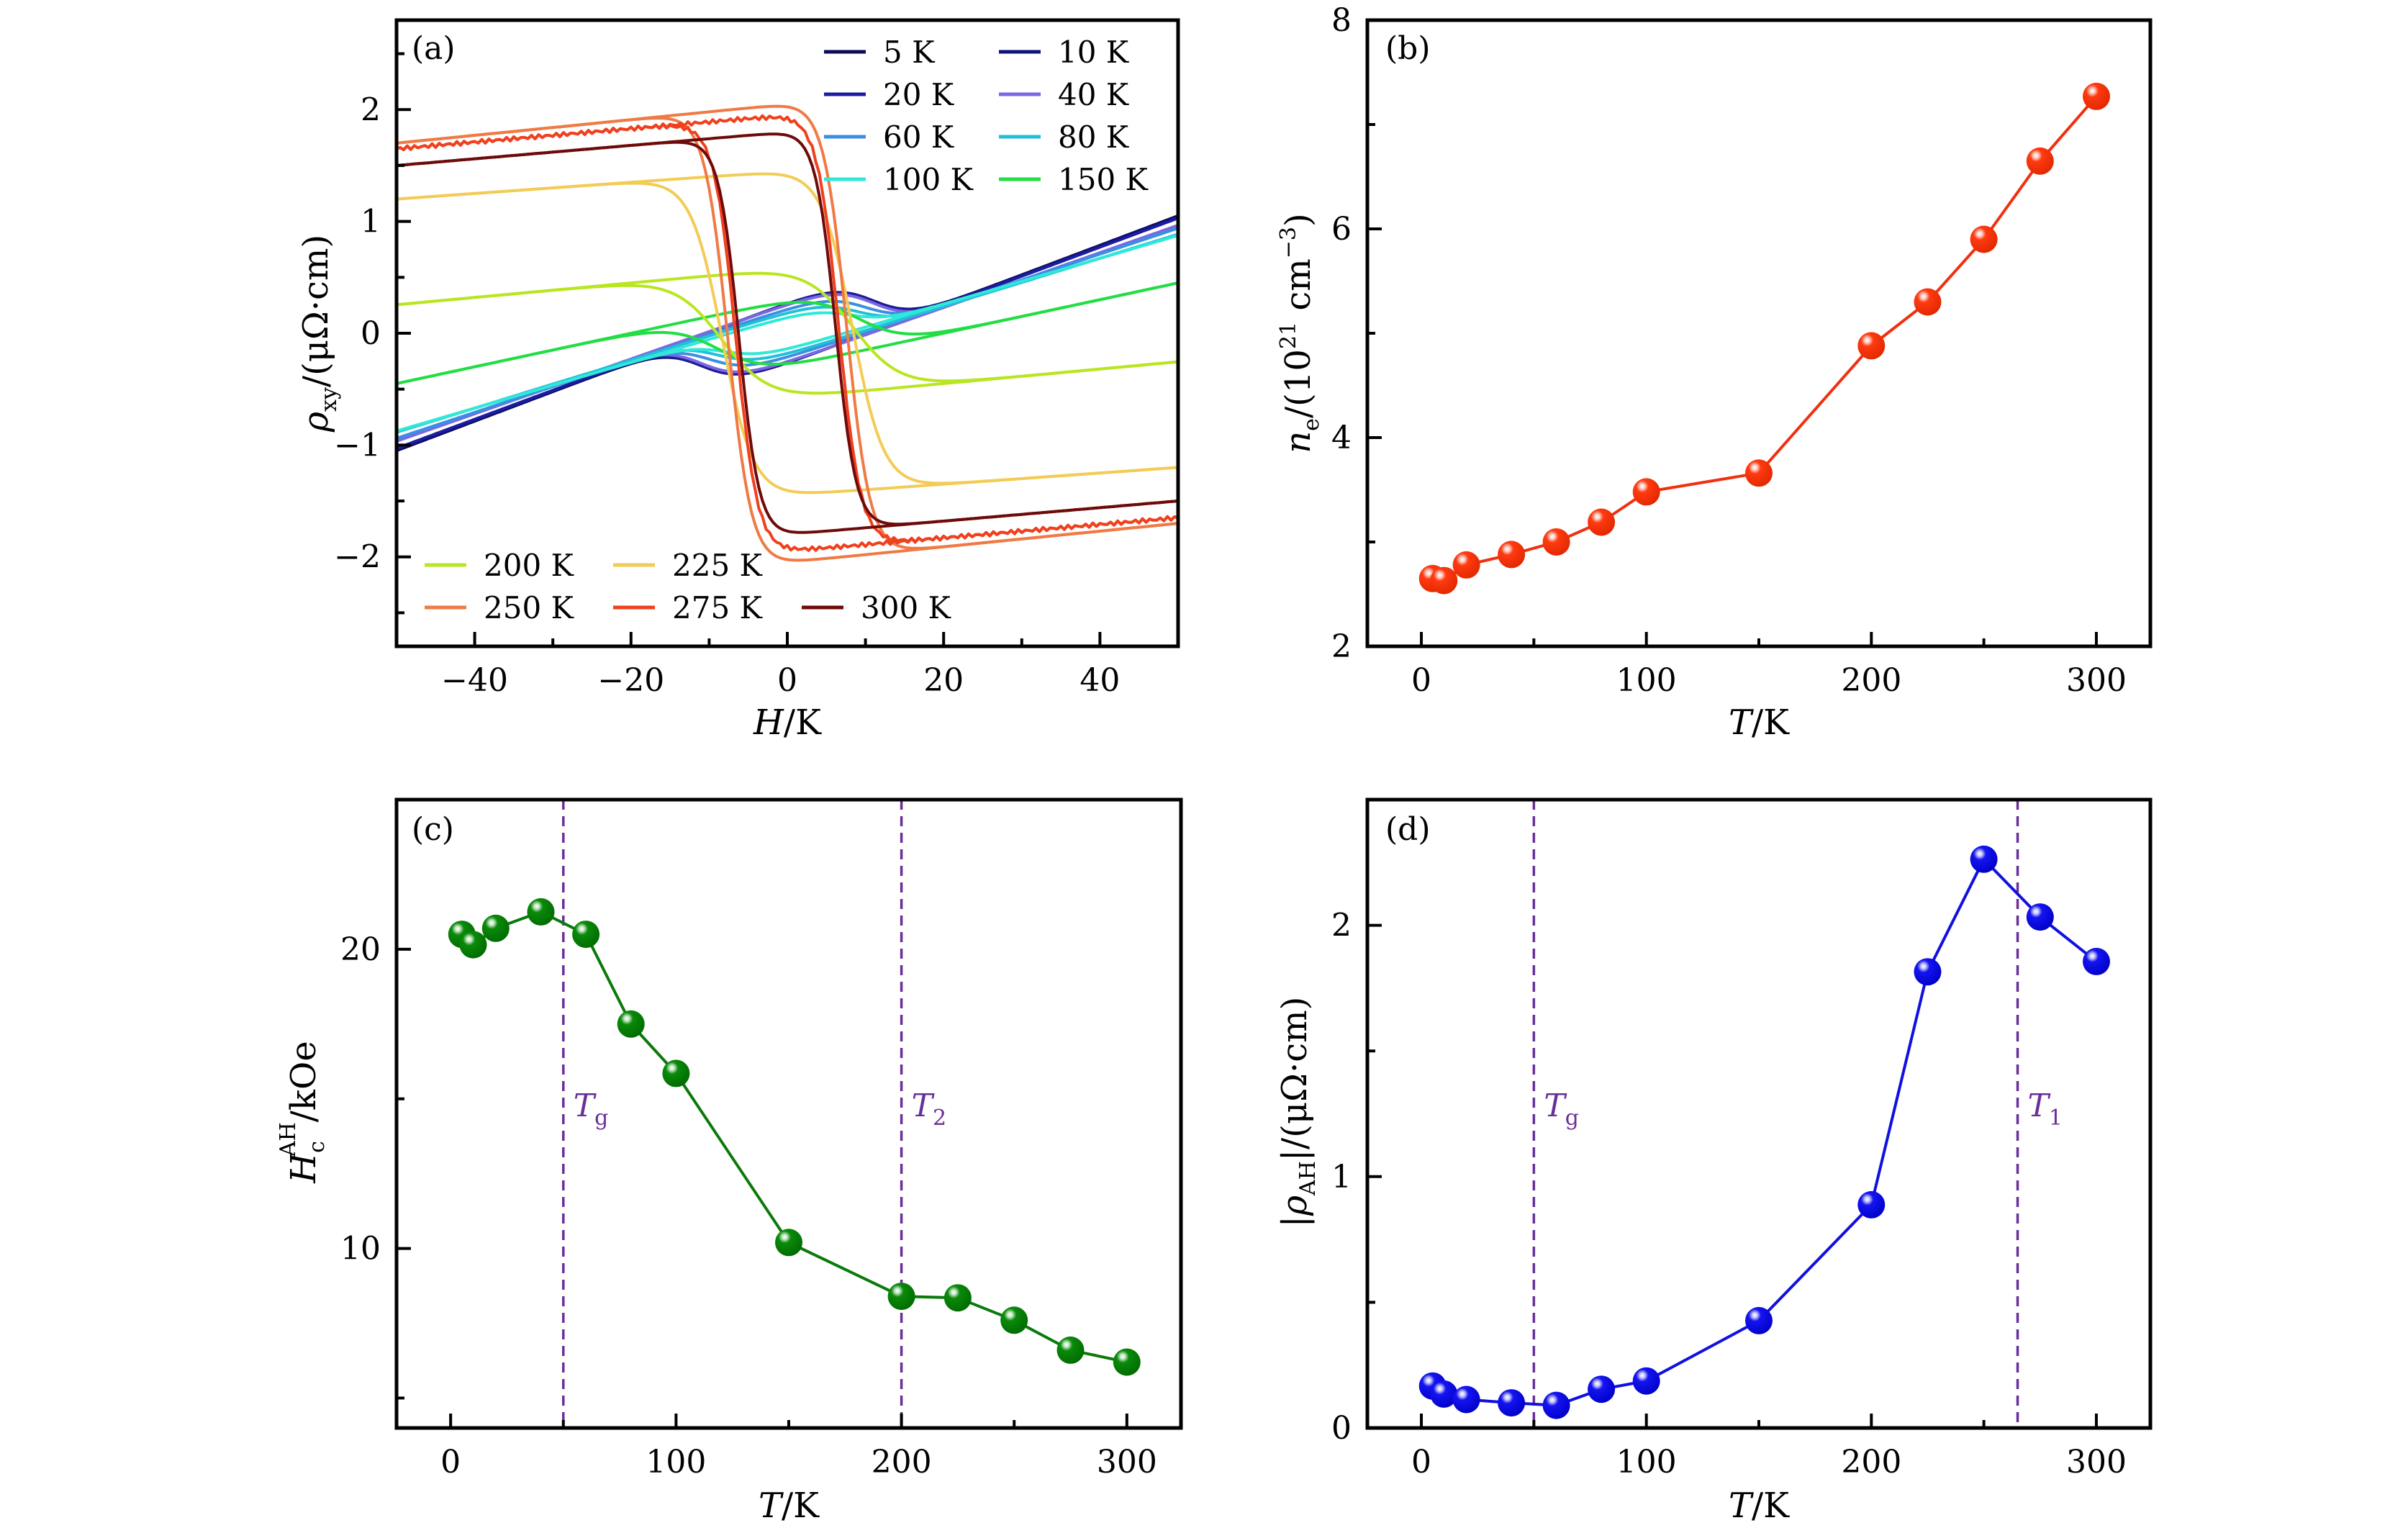 The width and height of the screenshot is (2408, 1528). What do you see at coordinates (787, 680) in the screenshot?
I see `x-tick-label: 0` at bounding box center [787, 680].